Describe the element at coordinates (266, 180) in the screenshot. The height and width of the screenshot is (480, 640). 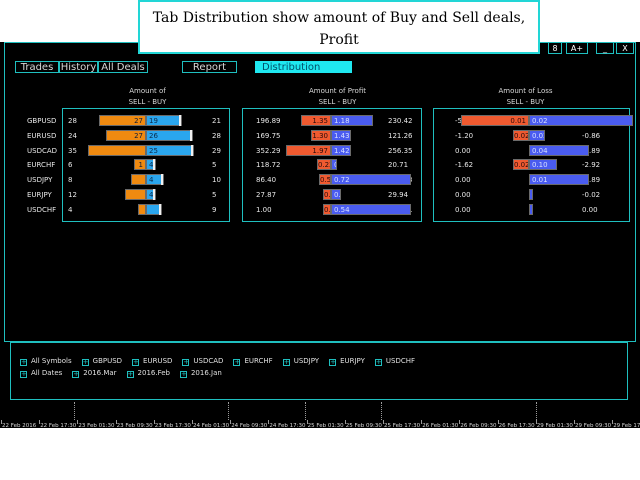
I see `profit-sell-total: 86.40` at that location.